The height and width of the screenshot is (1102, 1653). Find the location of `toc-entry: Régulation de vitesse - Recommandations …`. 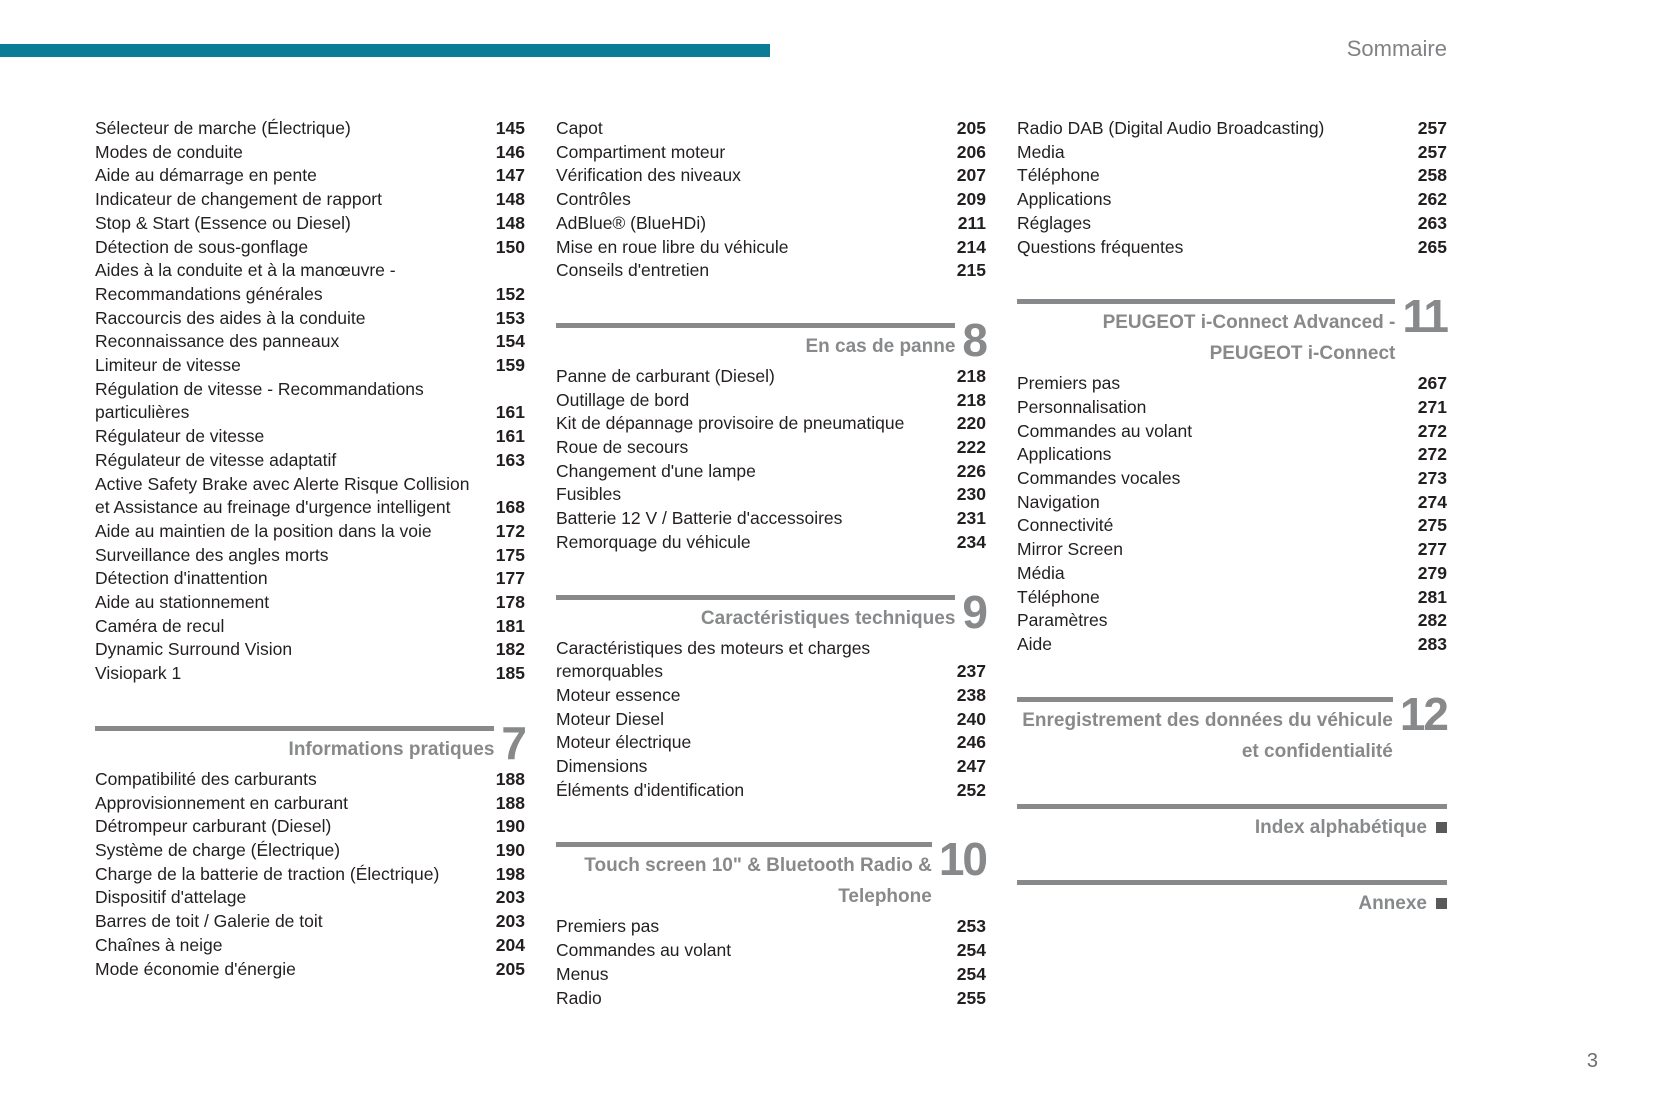

toc-entry: Régulation de vitesse - Recommandations … is located at coordinates (310, 401).